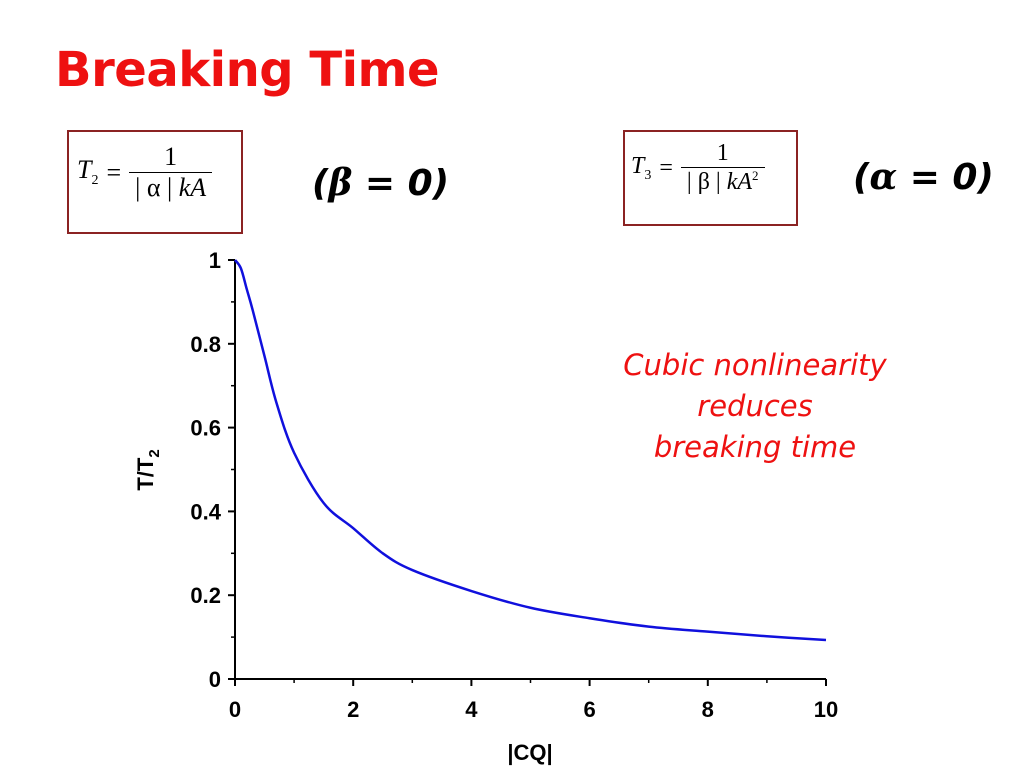  I want to click on x-tick-label: 4, so click(471, 709).